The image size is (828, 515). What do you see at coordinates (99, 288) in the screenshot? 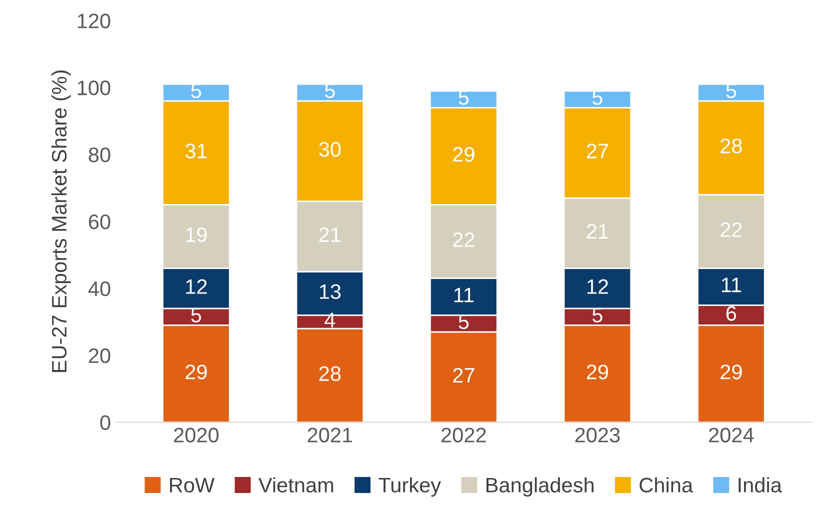
I see `y-tick-label: 40` at bounding box center [99, 288].